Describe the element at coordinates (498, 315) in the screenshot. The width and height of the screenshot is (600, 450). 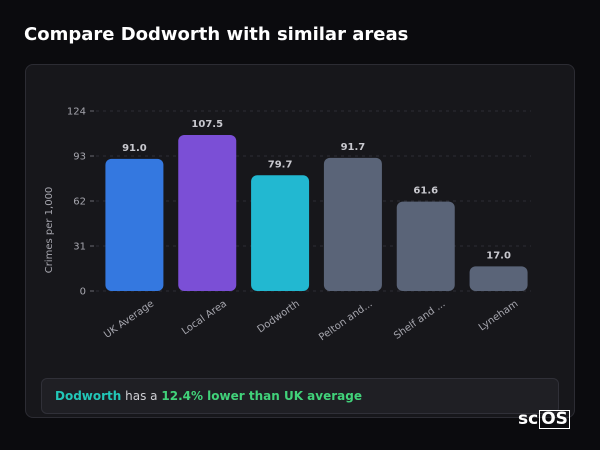
I see `x-category-label: Lyneham` at that location.